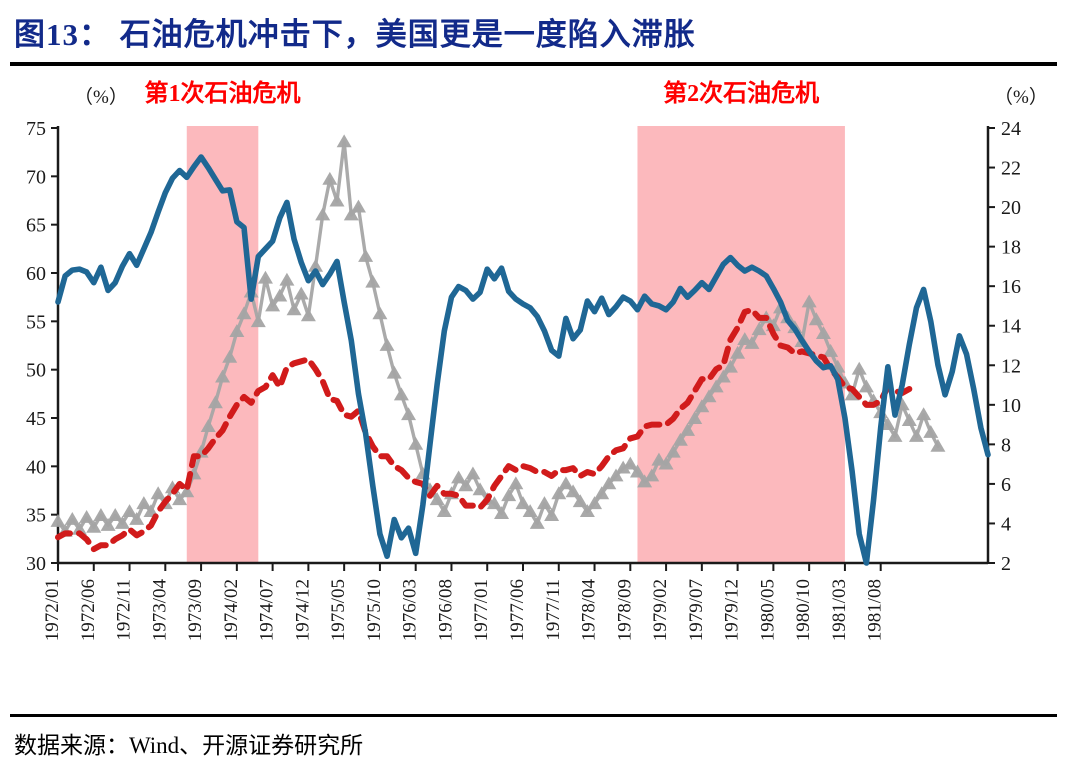 This screenshot has height=775, width=1067. Describe the element at coordinates (767, 610) in the screenshot. I see `x-tick-label: 1980/05` at that location.